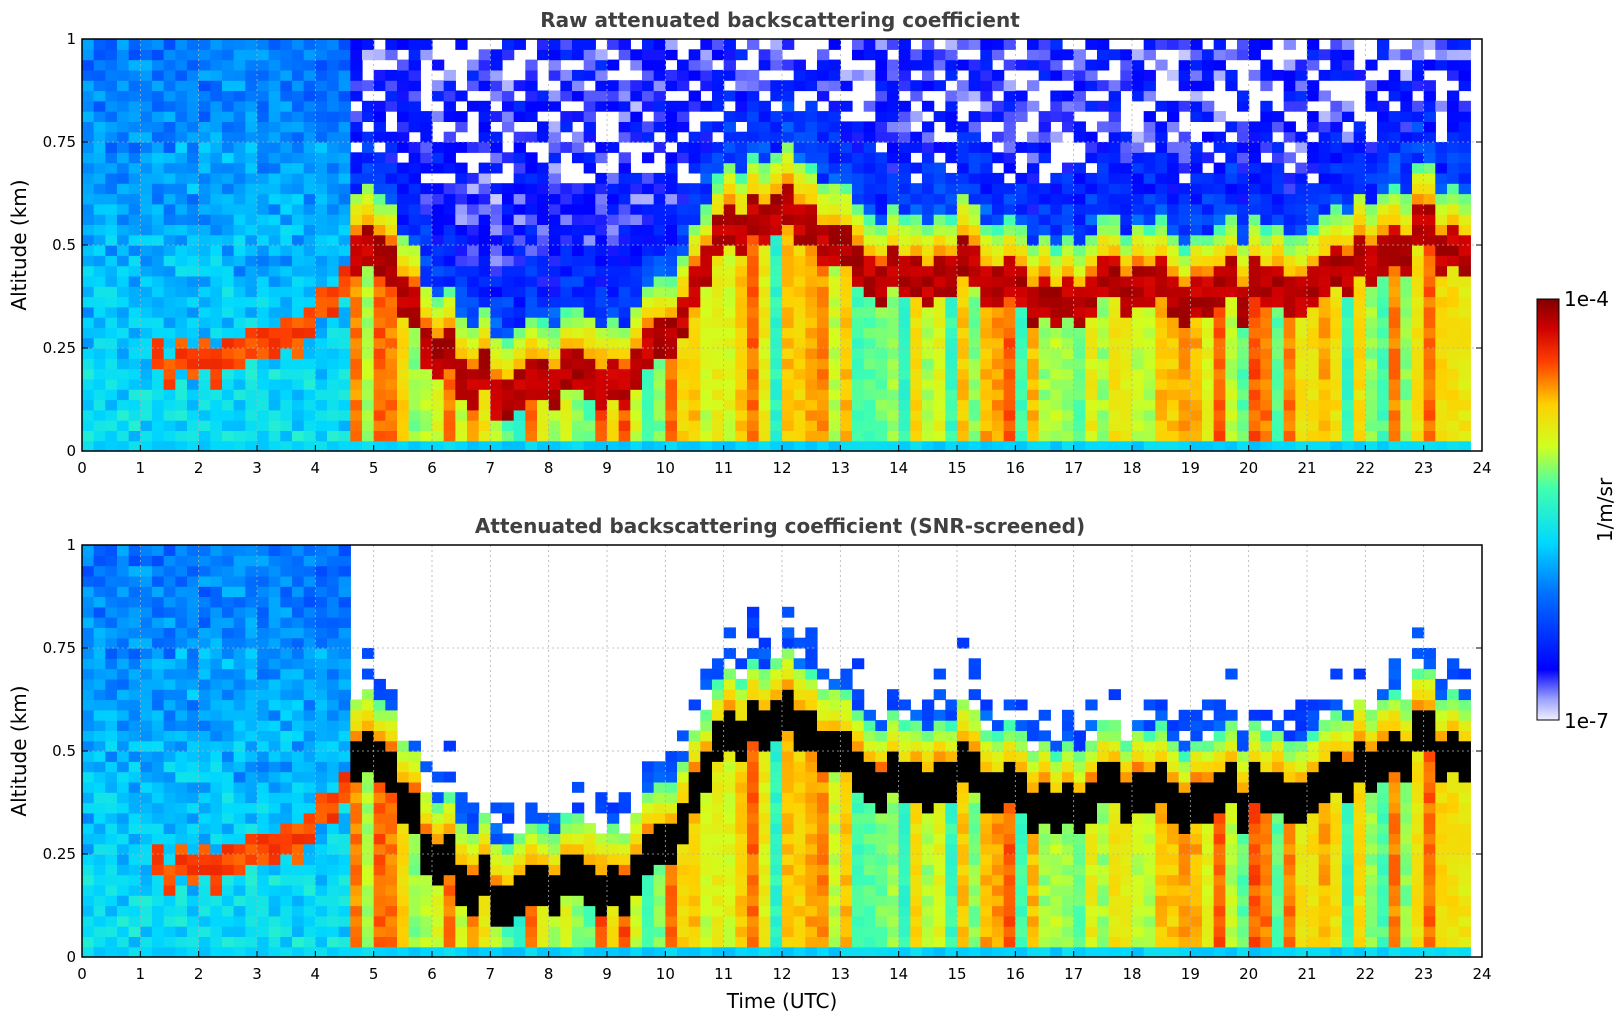 The height and width of the screenshot is (1020, 1621). What do you see at coordinates (956, 468) in the screenshot?
I see `x-tick-label: 15` at bounding box center [956, 468].